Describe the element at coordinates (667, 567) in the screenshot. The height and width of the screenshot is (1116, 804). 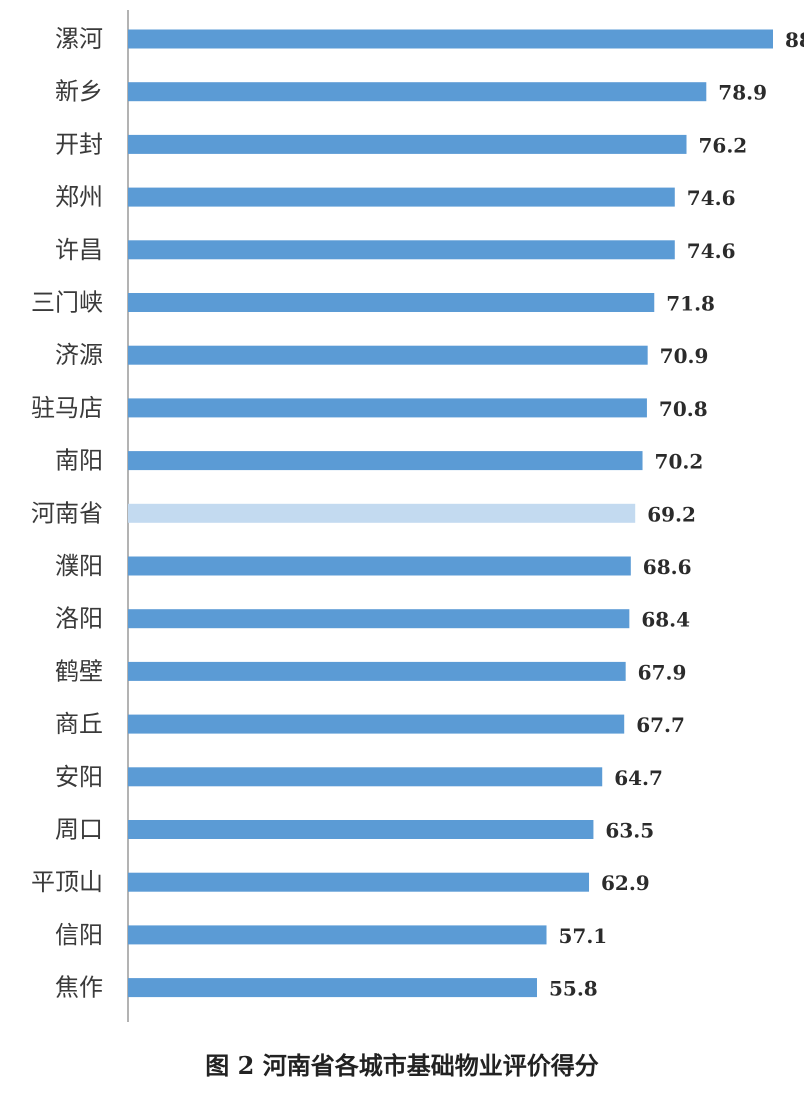
I see `value-label: 68.6` at that location.